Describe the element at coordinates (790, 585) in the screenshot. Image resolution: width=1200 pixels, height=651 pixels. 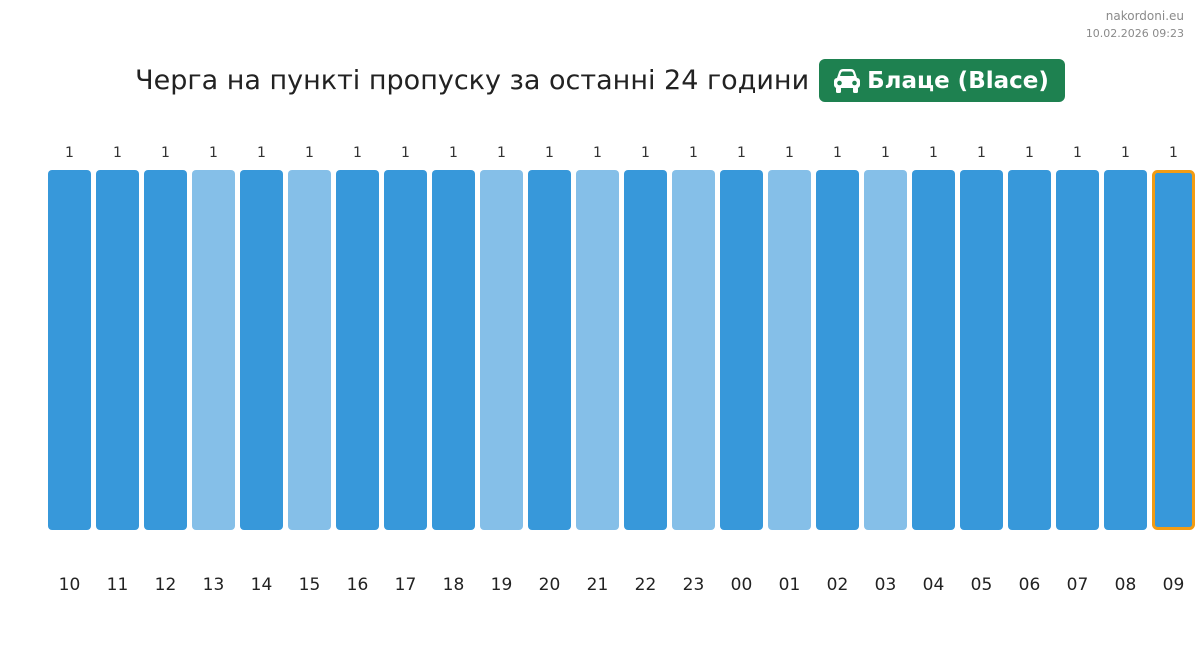
I see `tick-label-01: 01` at that location.